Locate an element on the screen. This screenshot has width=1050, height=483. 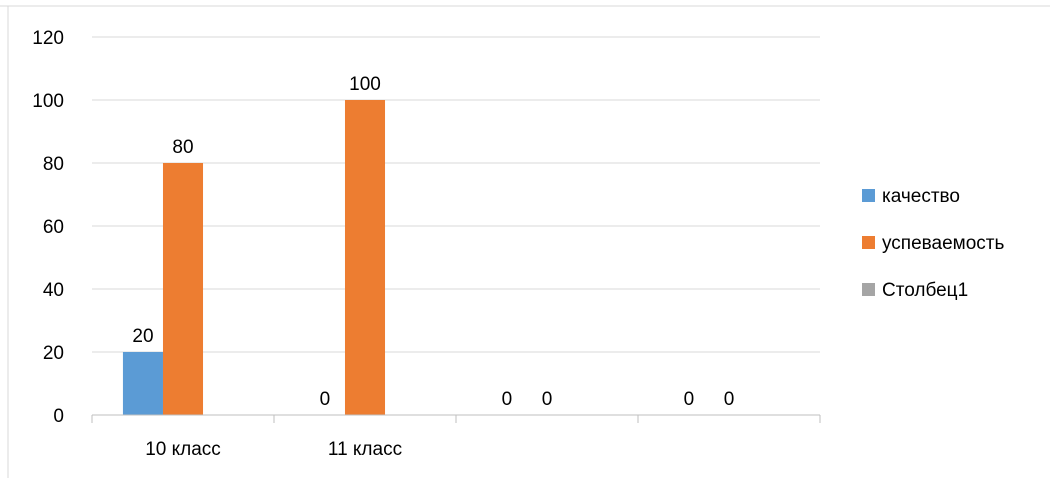
data-label: 100 is located at coordinates (365, 84).